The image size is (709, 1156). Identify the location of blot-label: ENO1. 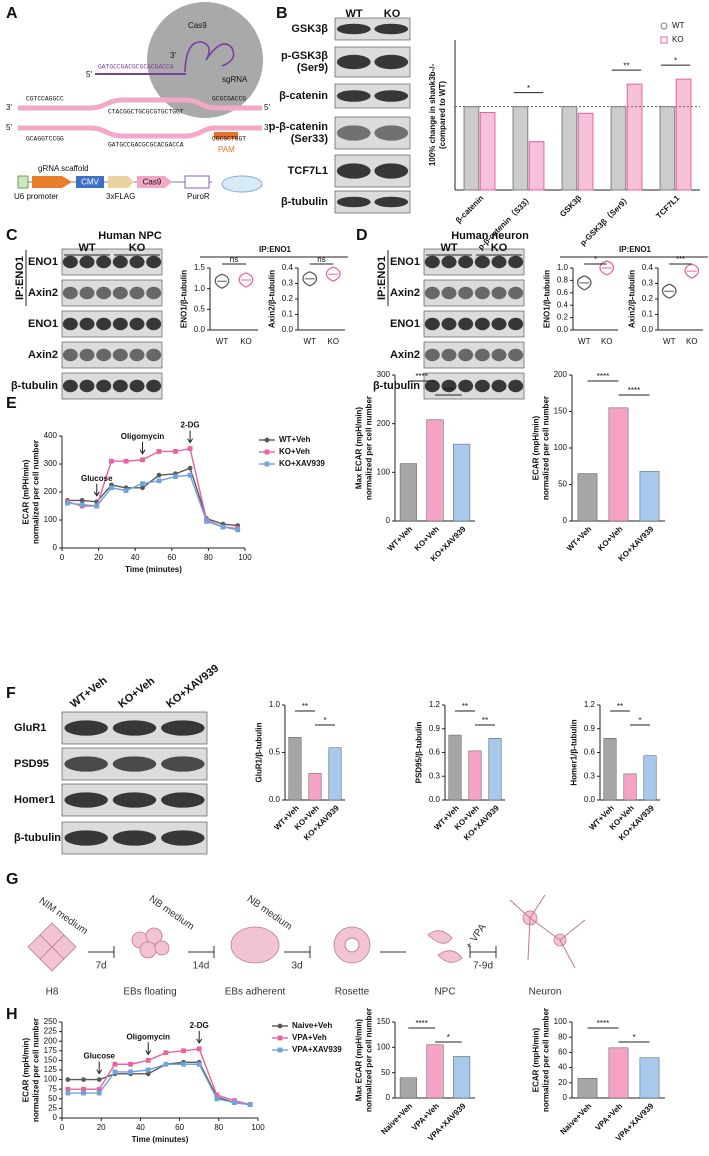
(43, 324).